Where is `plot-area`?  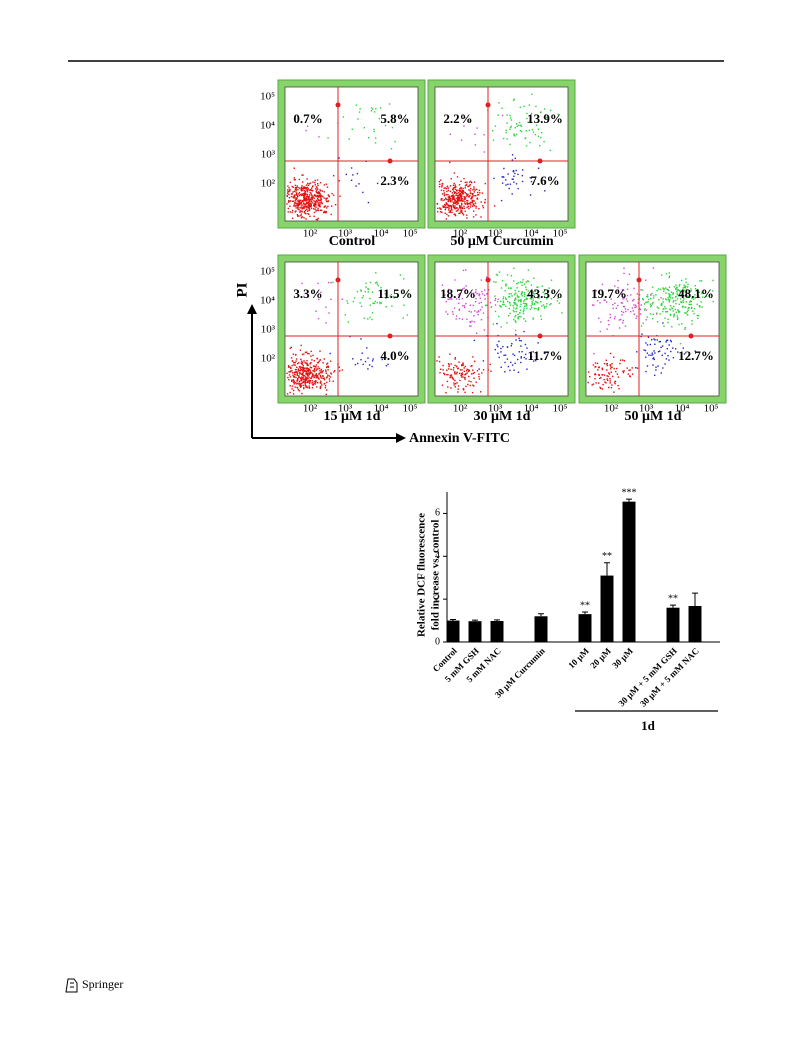
plot-area is located at coordinates (652, 329).